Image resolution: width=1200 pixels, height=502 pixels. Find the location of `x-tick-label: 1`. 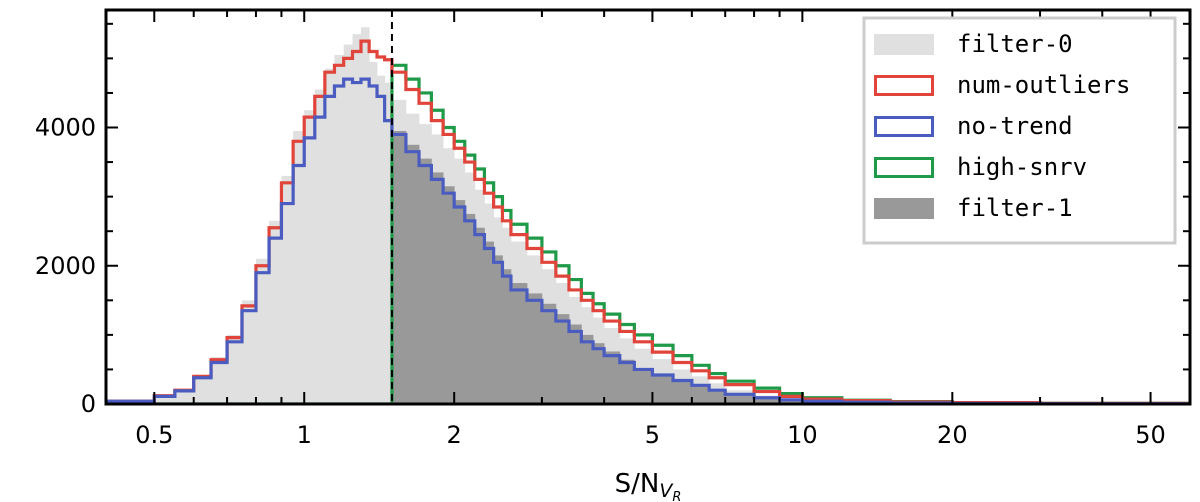

x-tick-label: 1 is located at coordinates (304, 435).